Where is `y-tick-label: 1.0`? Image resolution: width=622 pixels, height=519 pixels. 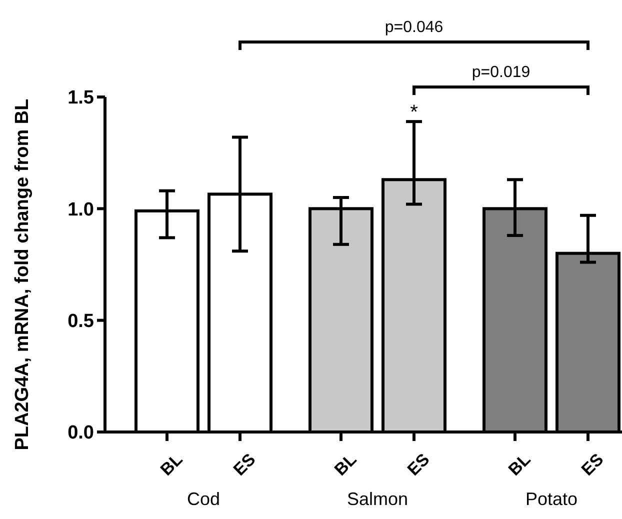
y-tick-label: 1.0 is located at coordinates (81, 209).